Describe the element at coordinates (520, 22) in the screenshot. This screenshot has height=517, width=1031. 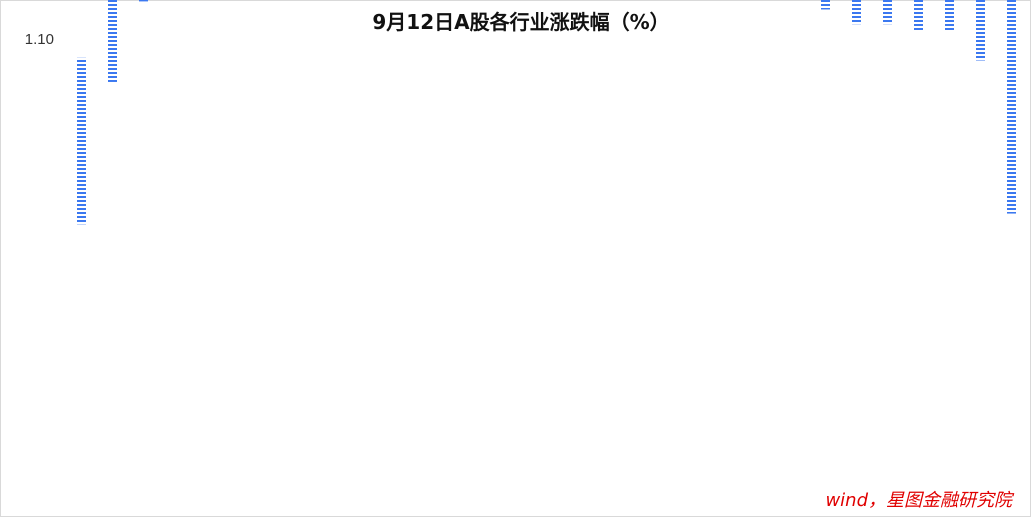
I see `chart-title: 9月12日A股各行业涨跌幅（%）` at that location.